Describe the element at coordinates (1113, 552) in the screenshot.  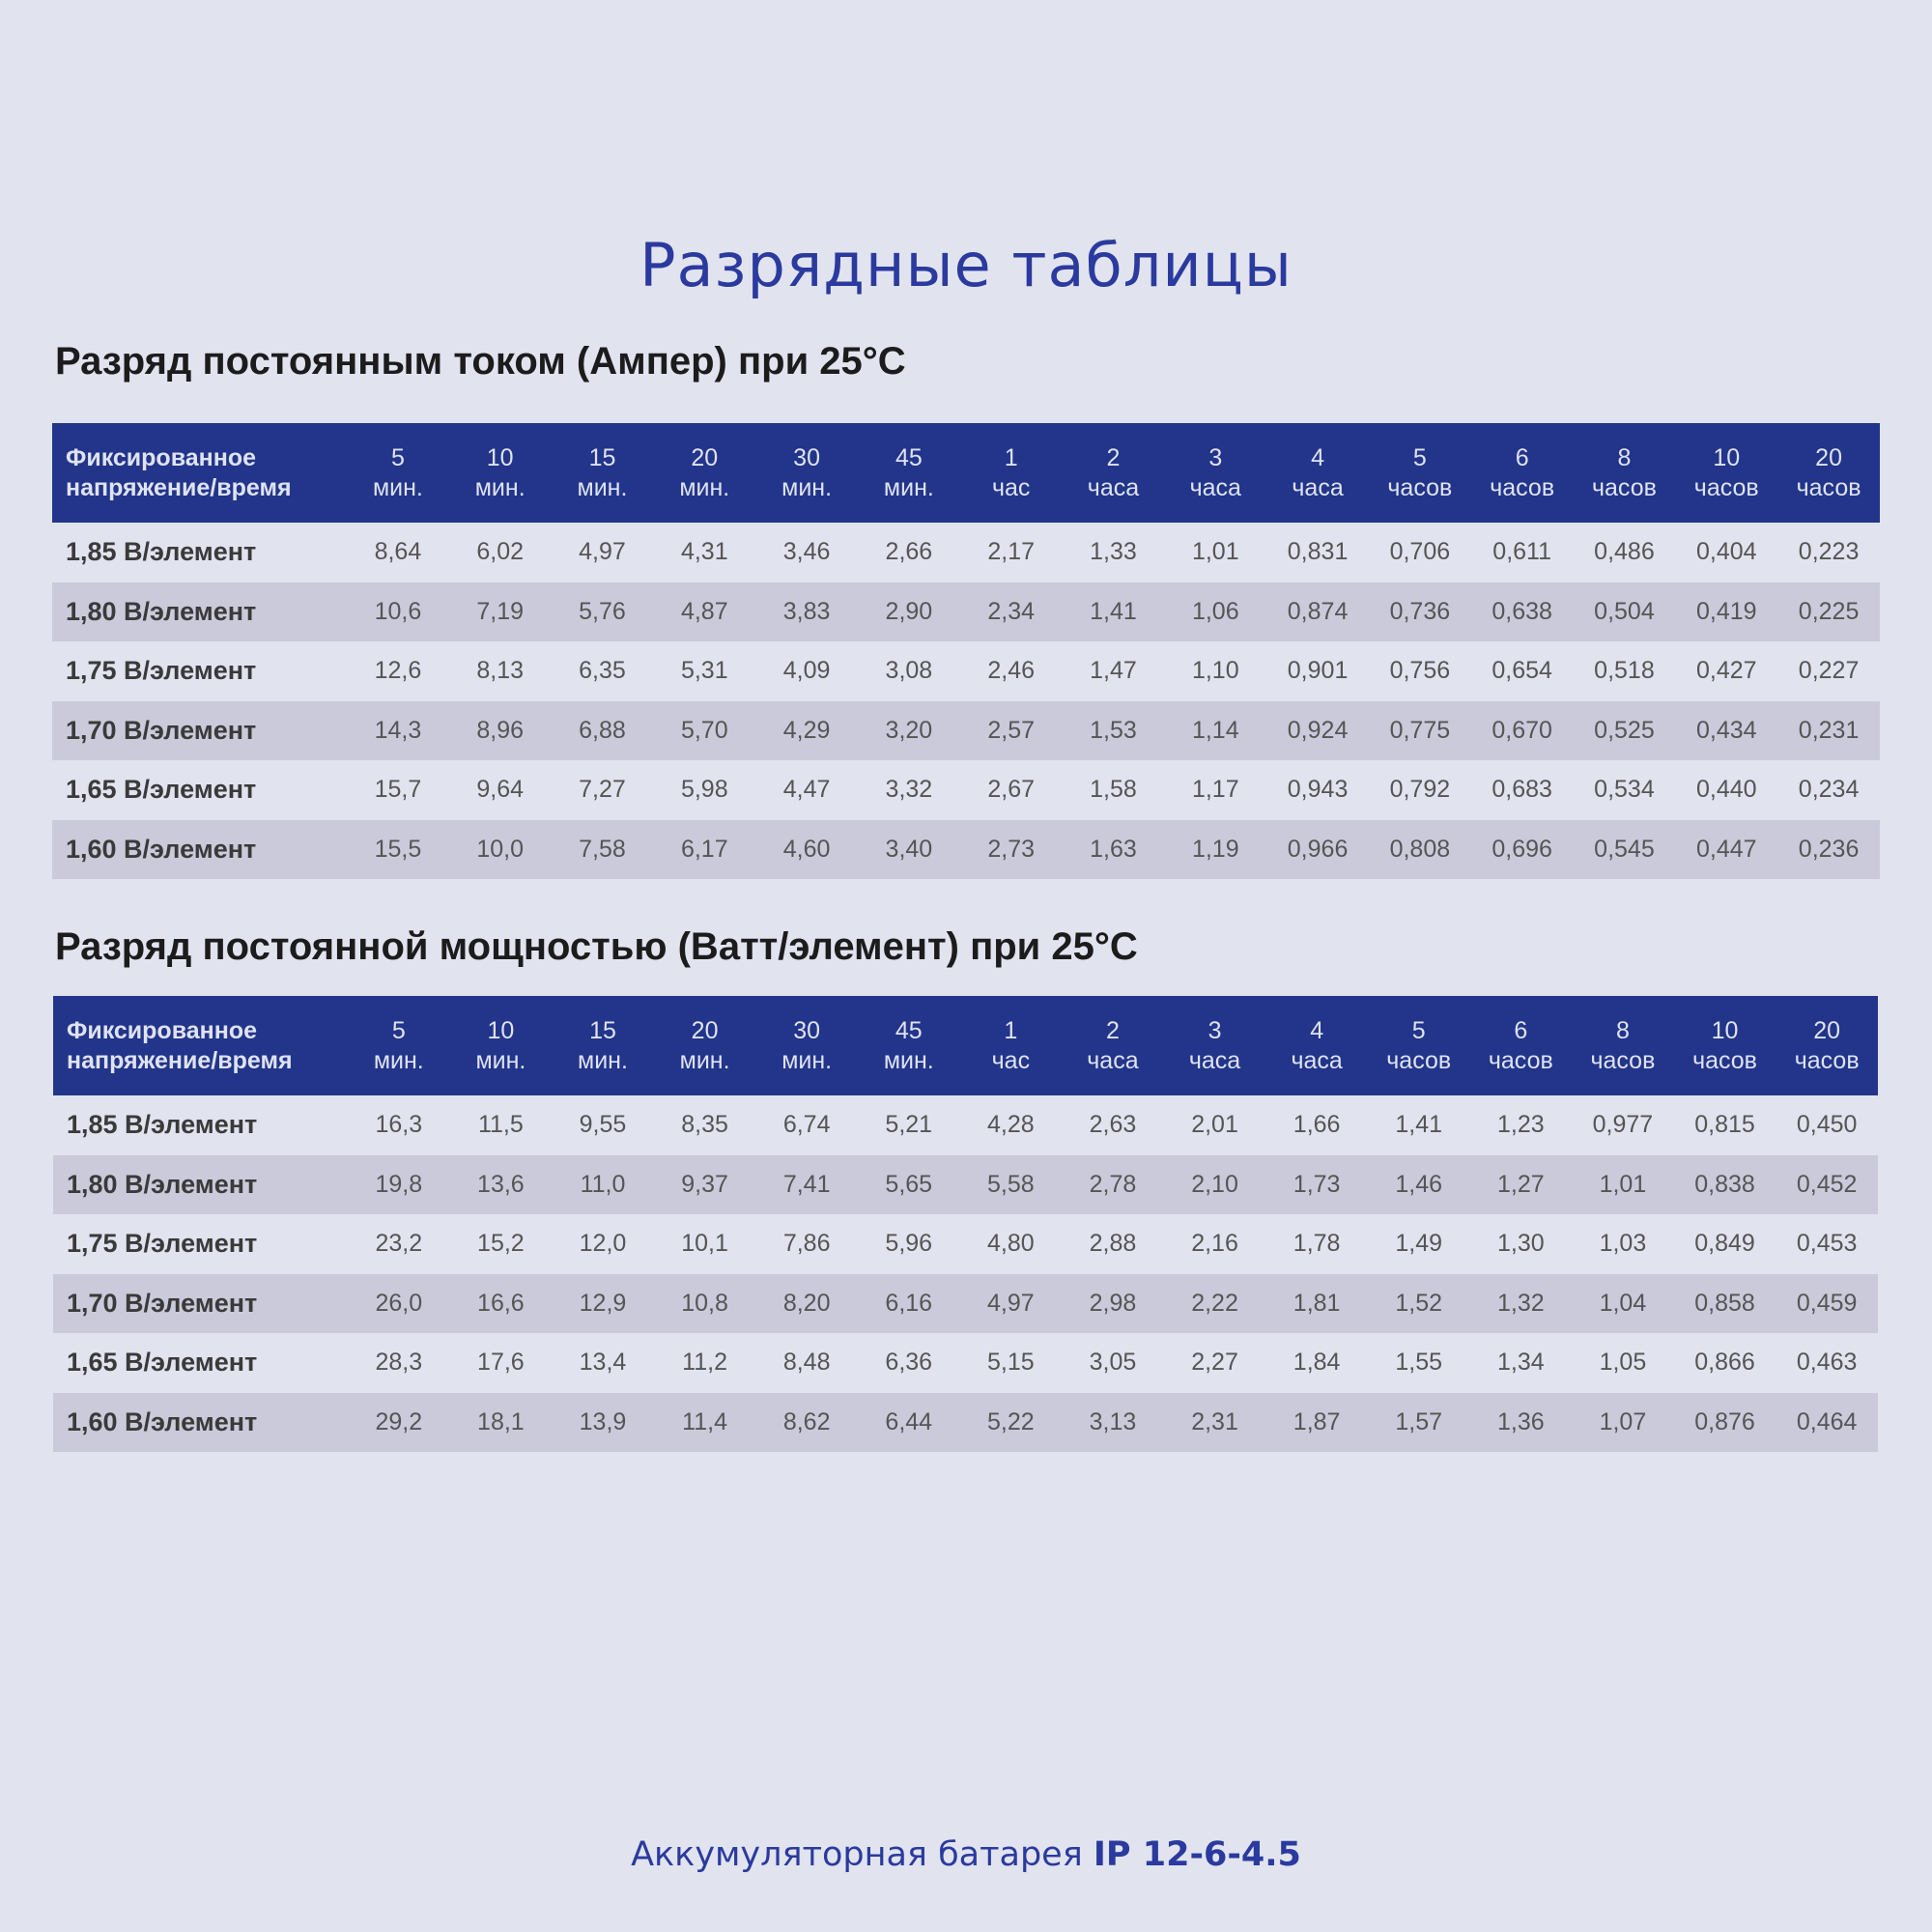
I see `table-cell: 1,33` at that location.